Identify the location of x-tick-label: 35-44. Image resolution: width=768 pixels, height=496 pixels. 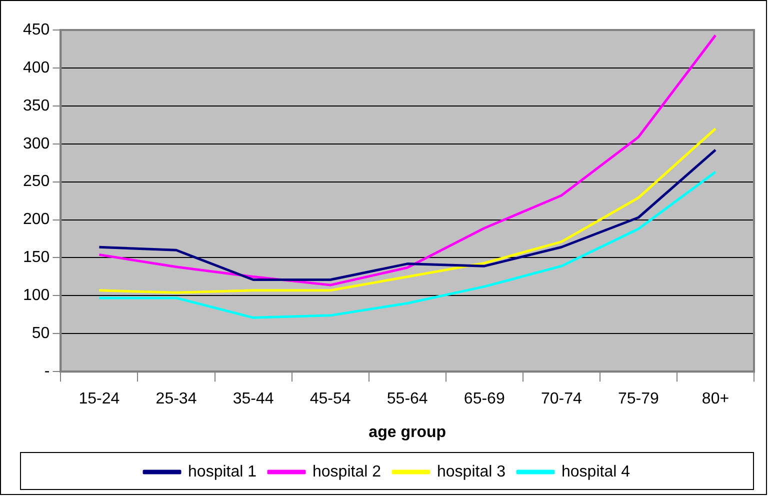
(253, 399).